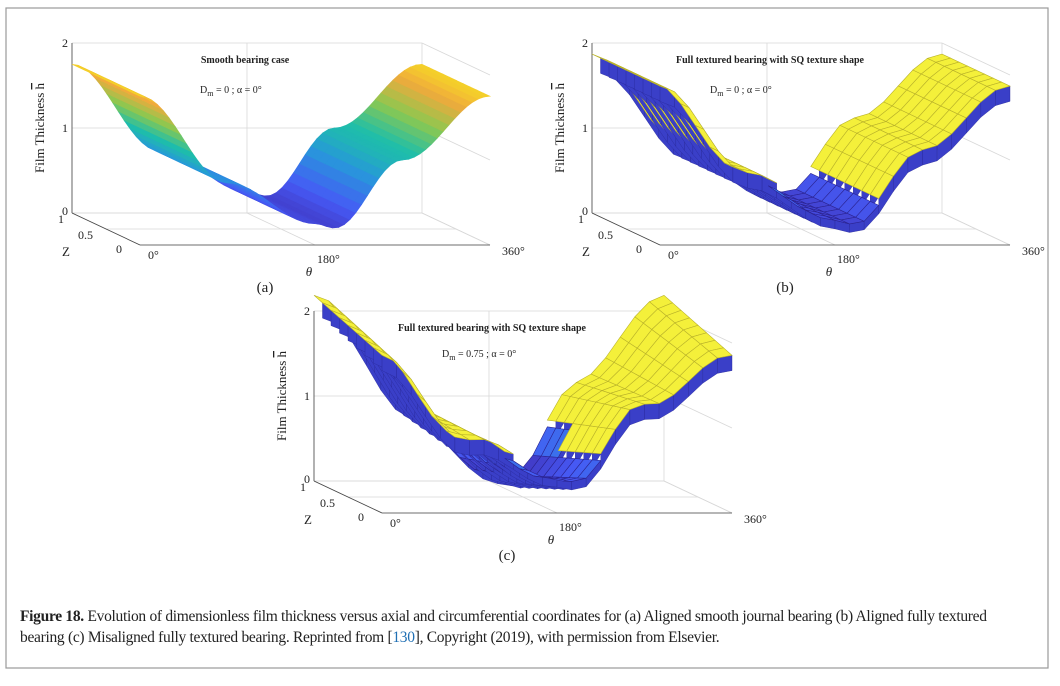 The width and height of the screenshot is (1060, 686). Describe the element at coordinates (52, 616) in the screenshot. I see `figure-label: Figure 18.` at that location.